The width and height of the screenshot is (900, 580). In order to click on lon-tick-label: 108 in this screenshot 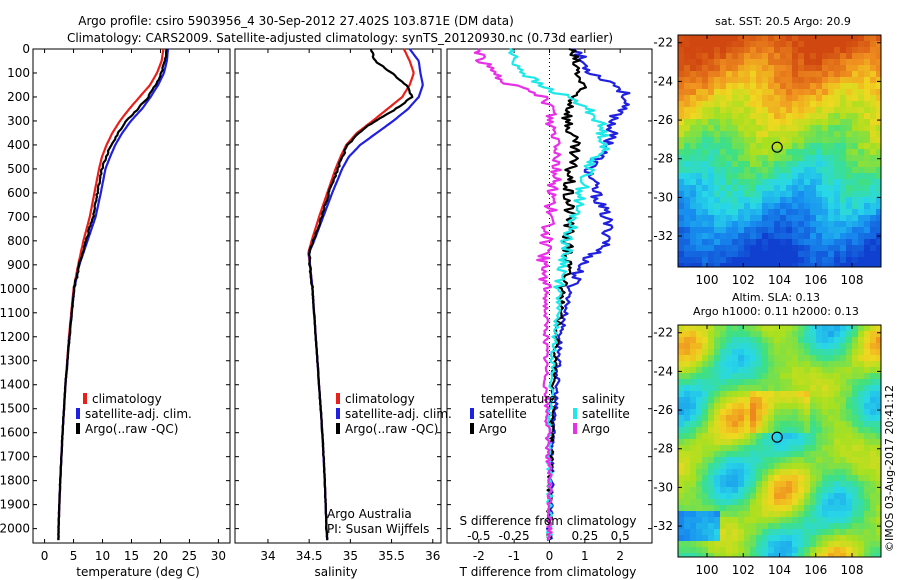, I will do `click(852, 280)`.